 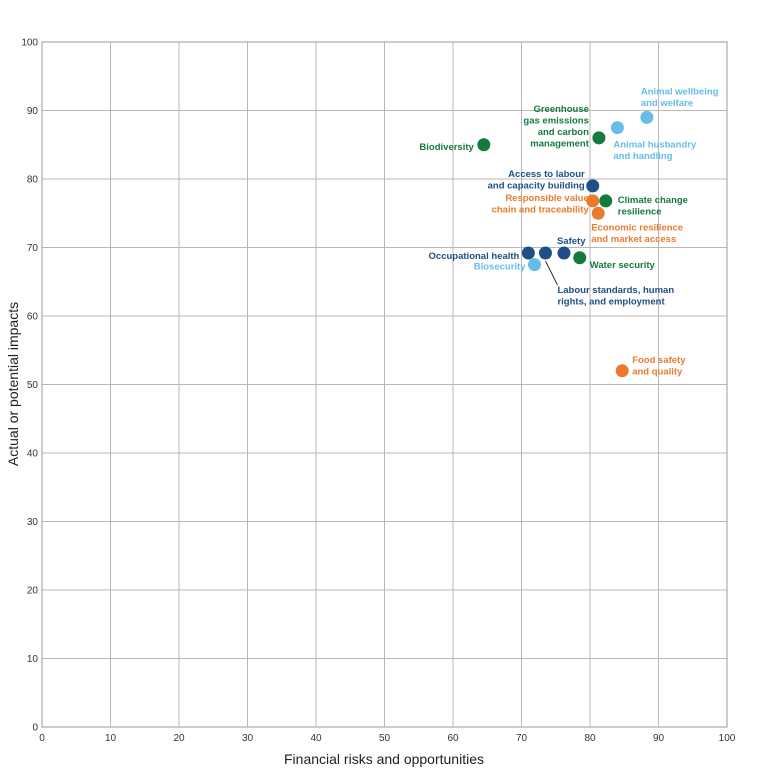 What do you see at coordinates (590, 738) in the screenshot?
I see `x-tick-label: 80` at bounding box center [590, 738].